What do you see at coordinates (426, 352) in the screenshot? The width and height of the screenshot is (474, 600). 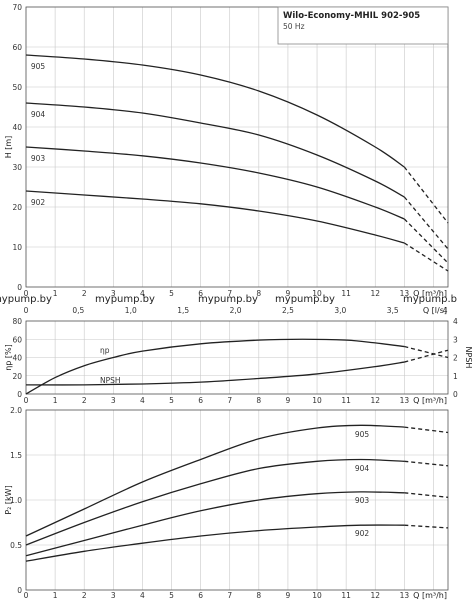 I see `efficiency-curve-line-extension` at bounding box center [426, 352].